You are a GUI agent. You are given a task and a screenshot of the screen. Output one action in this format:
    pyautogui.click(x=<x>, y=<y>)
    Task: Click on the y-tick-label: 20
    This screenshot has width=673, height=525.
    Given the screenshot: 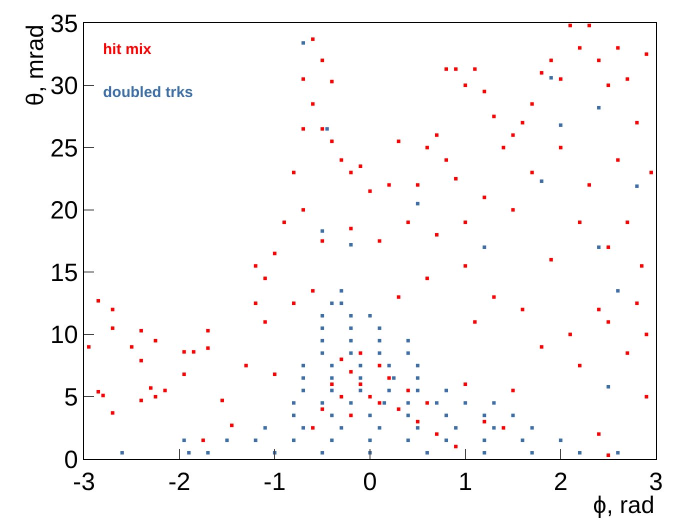 What is the action you would take?
    pyautogui.click(x=64, y=210)
    